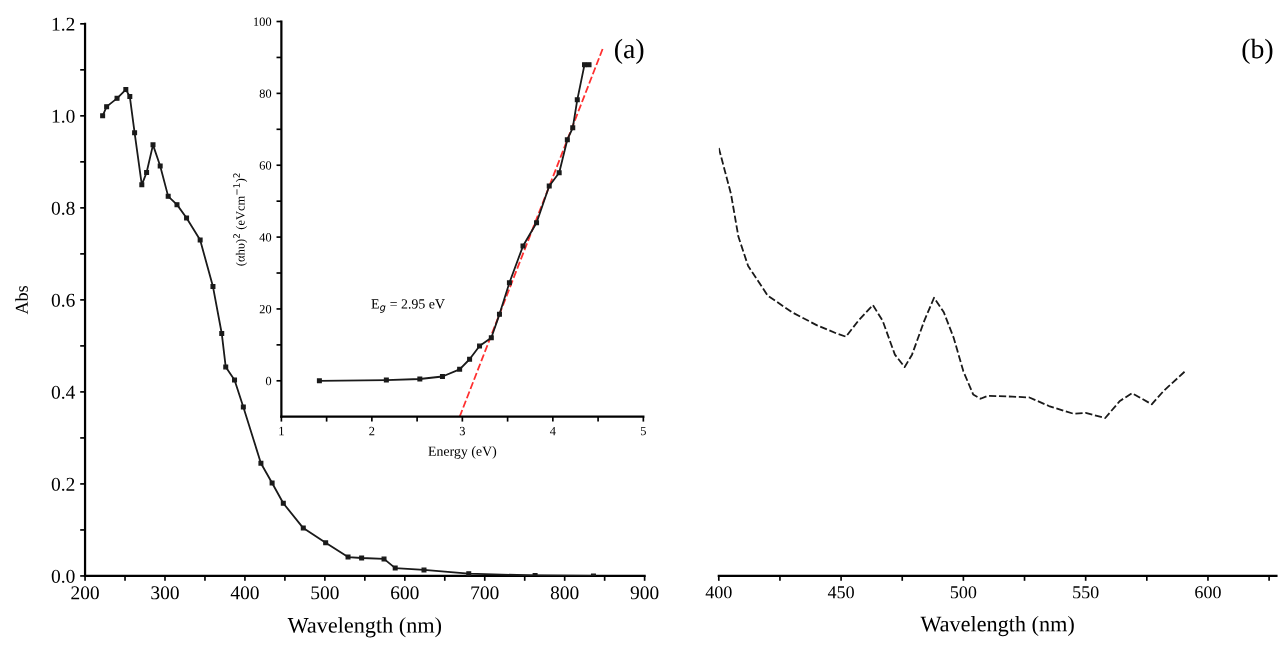 The width and height of the screenshot is (1279, 662). I want to click on y-axis-title: Abs, so click(21, 300).